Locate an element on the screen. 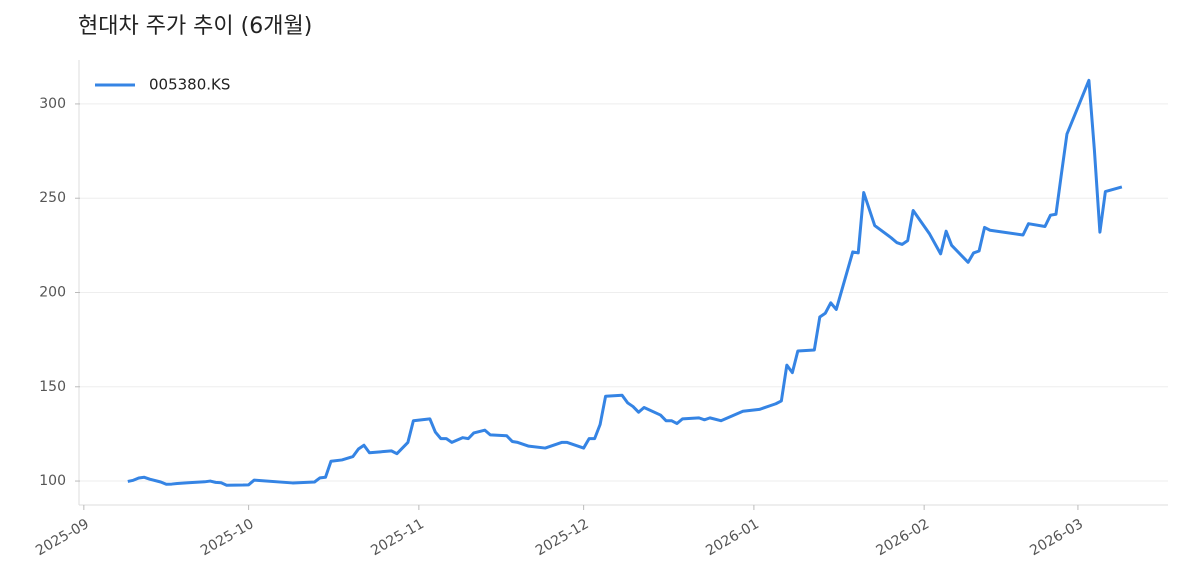  y-tick-label: 250 is located at coordinates (52, 198).